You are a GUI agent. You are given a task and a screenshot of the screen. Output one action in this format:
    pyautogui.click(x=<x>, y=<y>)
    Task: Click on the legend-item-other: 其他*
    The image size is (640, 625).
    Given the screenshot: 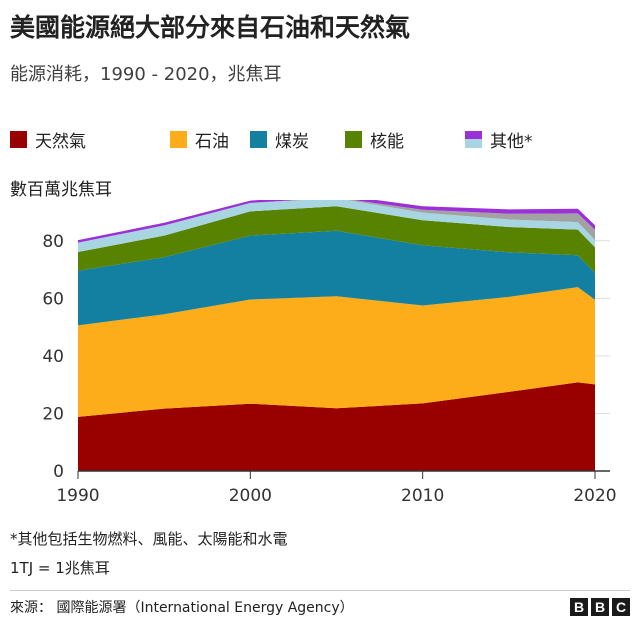 What is the action you would take?
    pyautogui.click(x=499, y=139)
    